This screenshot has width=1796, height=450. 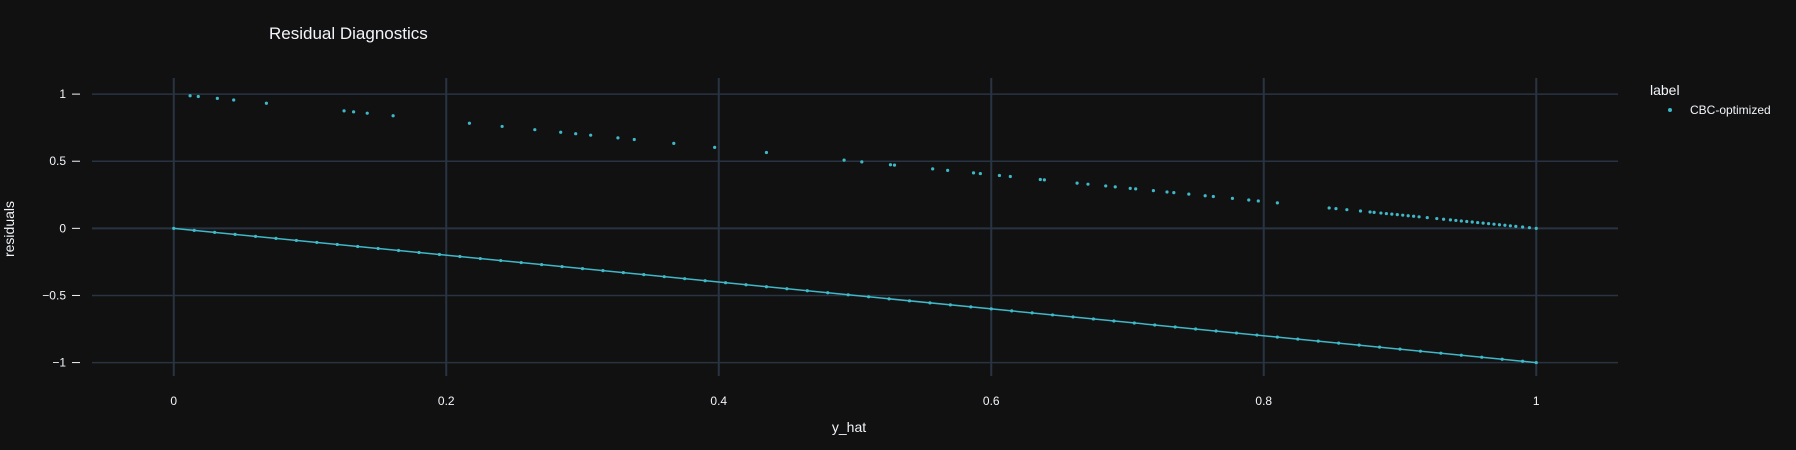 I want to click on x-tick-label: 0.8, so click(x=1263, y=401).